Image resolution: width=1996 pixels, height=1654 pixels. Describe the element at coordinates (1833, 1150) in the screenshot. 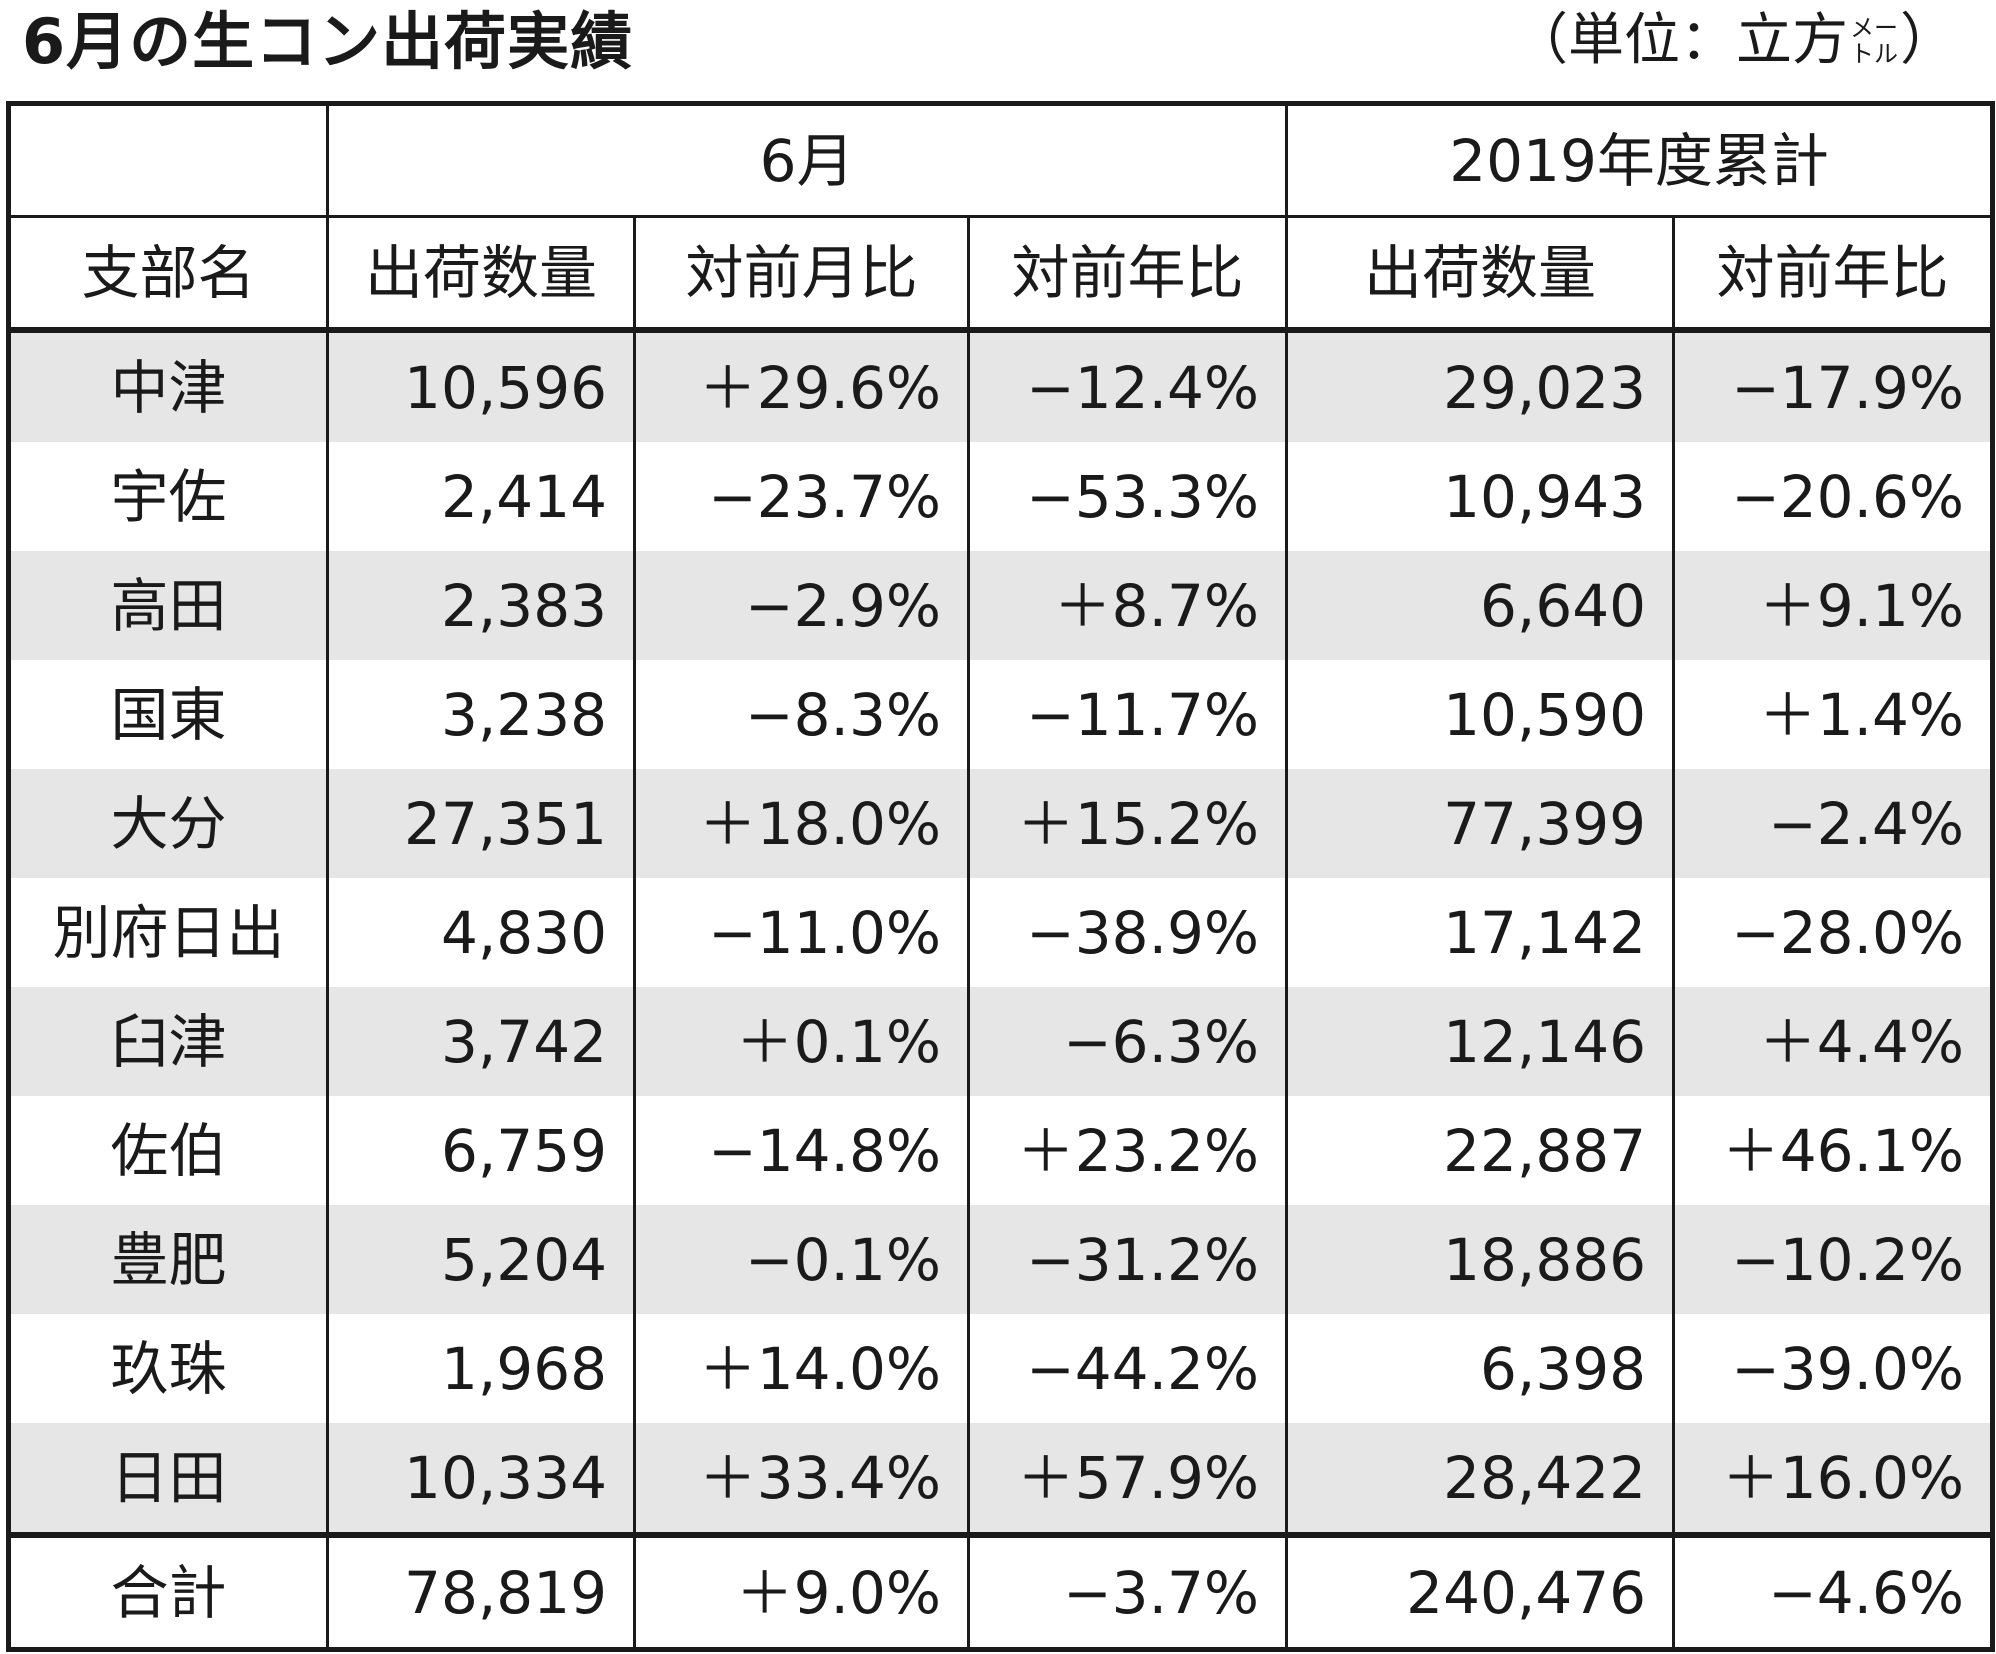

I see `cell-cum-yoy: ＋46.1%` at that location.